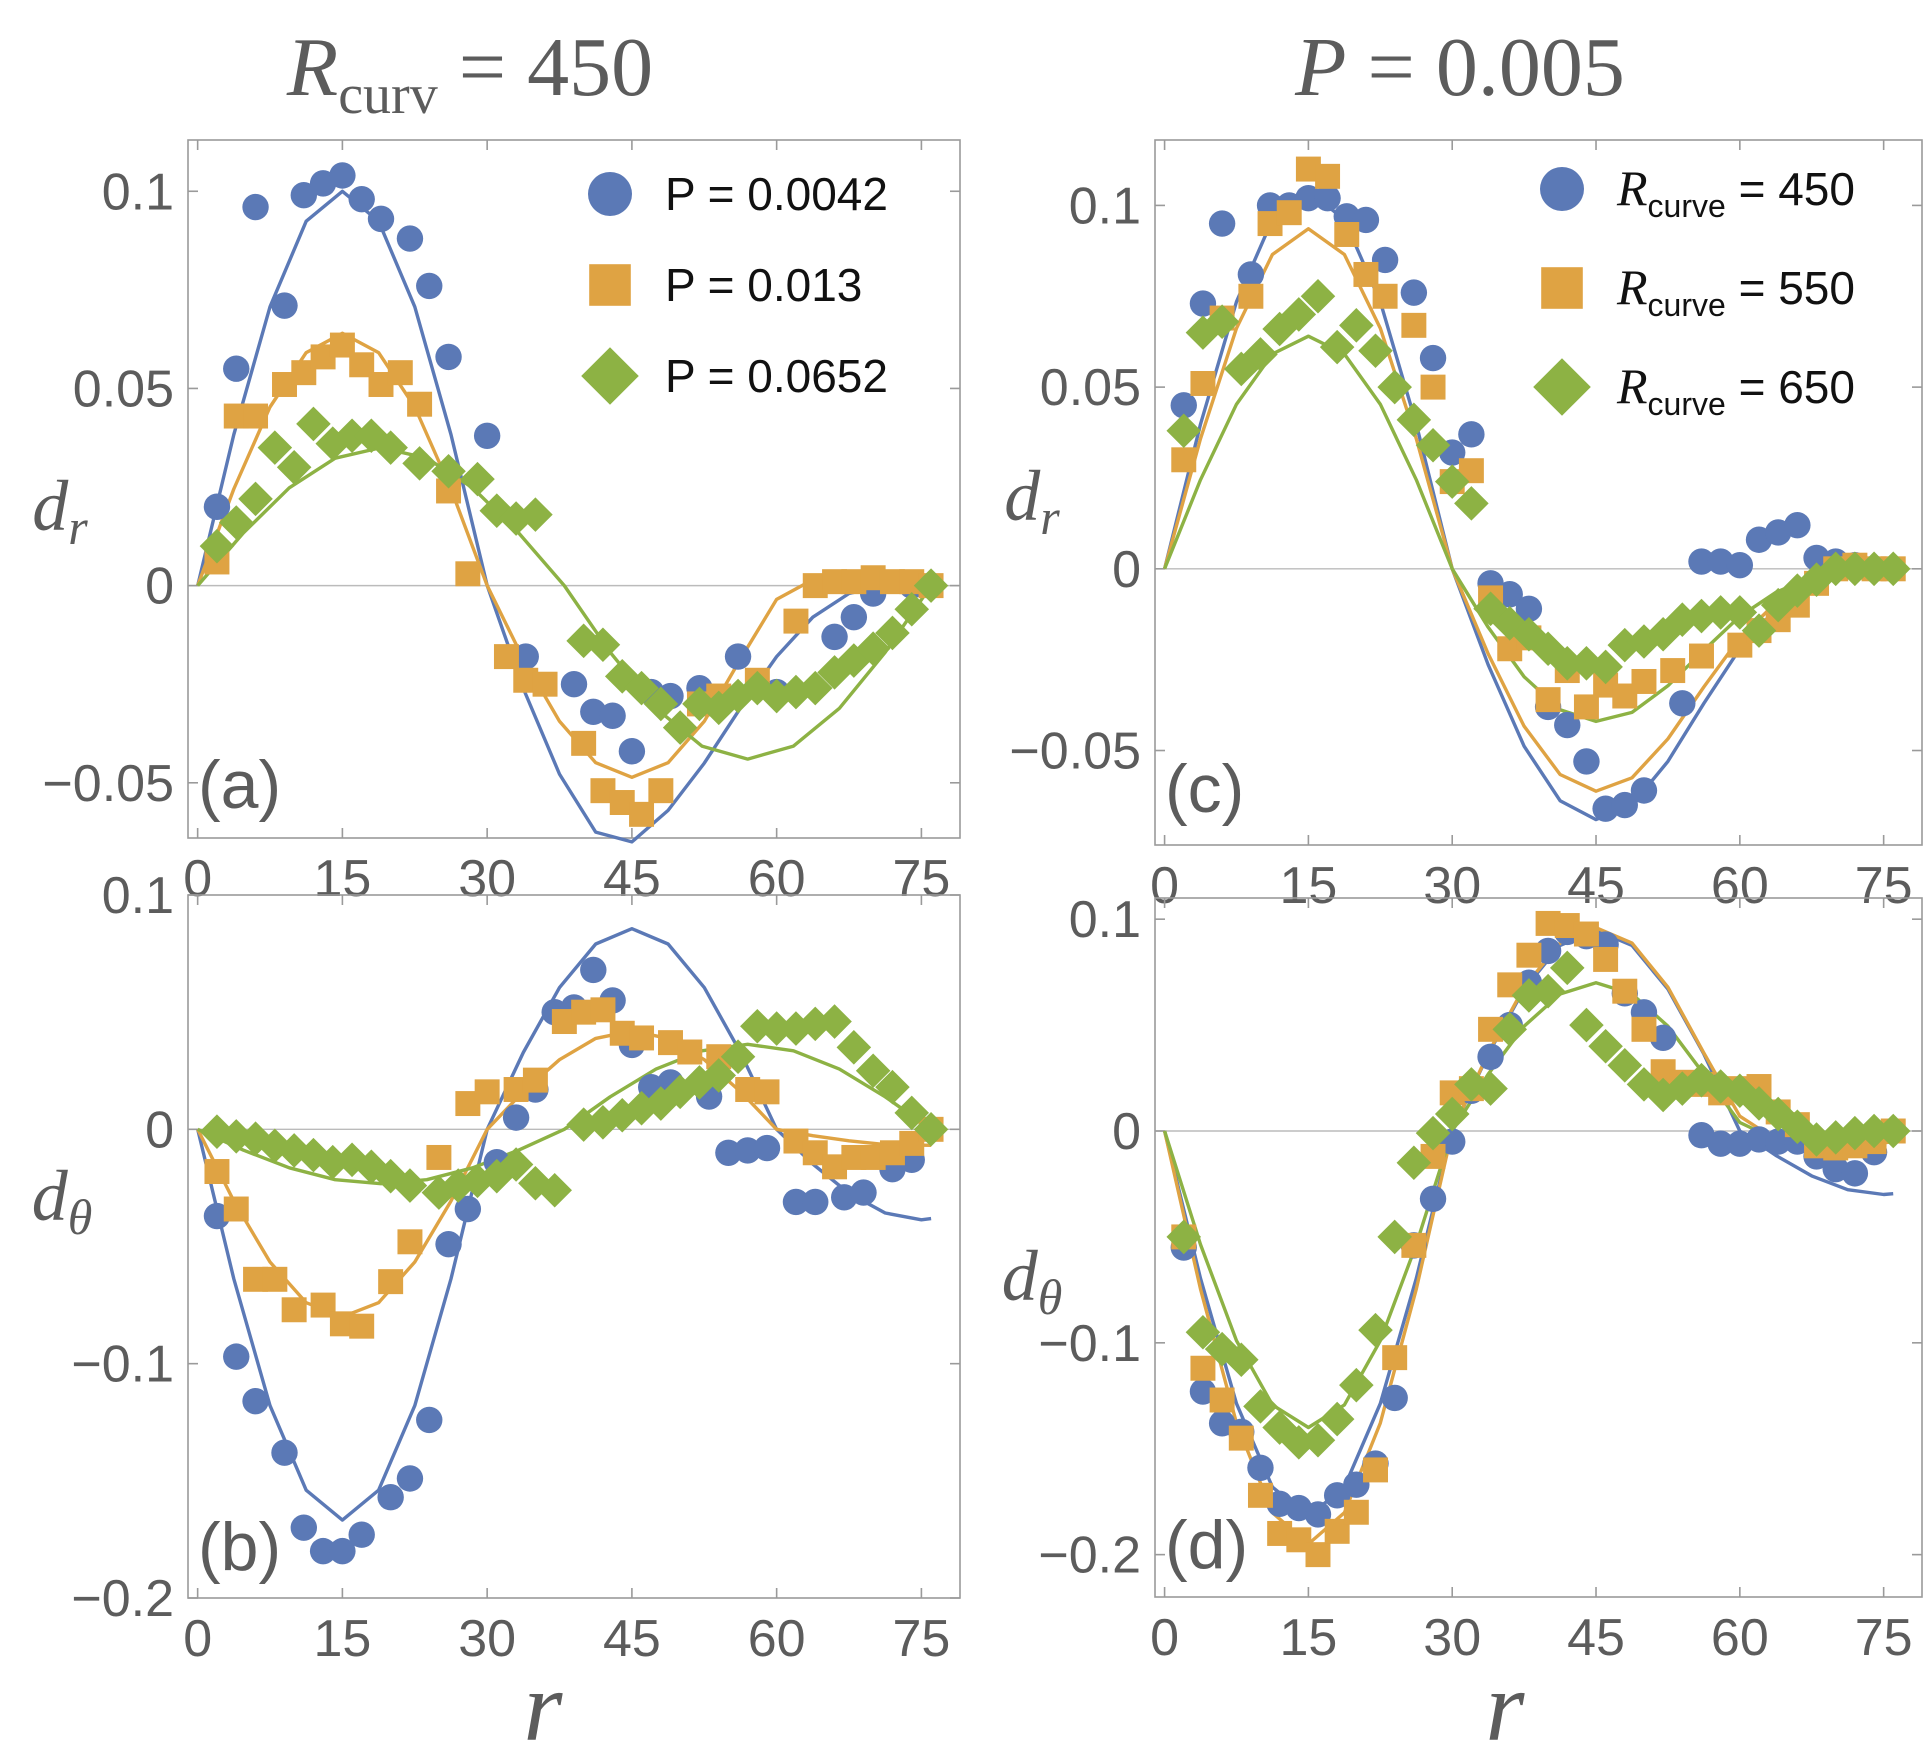 The image size is (1932, 1756). Describe the element at coordinates (1528, 510) in the screenshot. I see `fit-curve-square` at that location.